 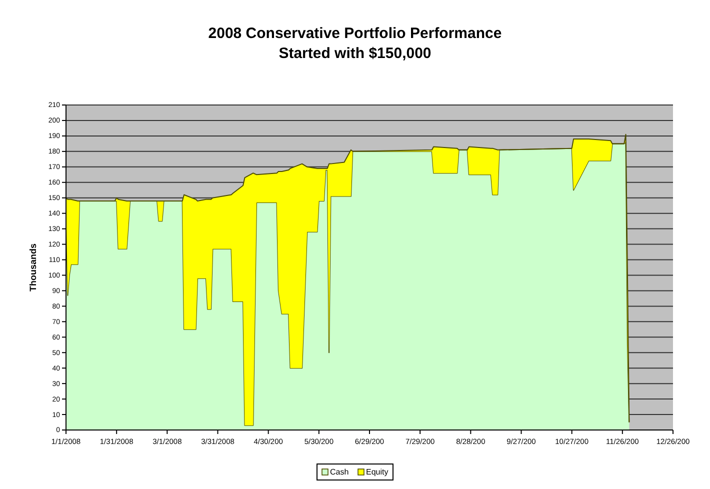 I want to click on legend-label: Cash, so click(x=339, y=472).